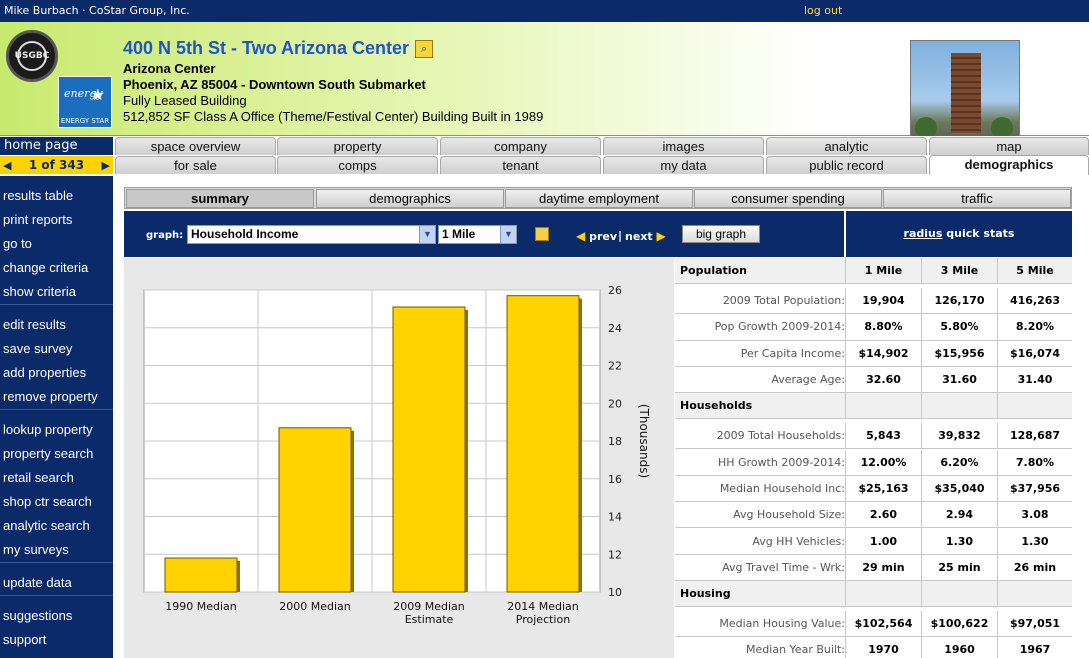 The image size is (1089, 658). I want to click on sidebar-item-print-reports: print reports, so click(38, 219).